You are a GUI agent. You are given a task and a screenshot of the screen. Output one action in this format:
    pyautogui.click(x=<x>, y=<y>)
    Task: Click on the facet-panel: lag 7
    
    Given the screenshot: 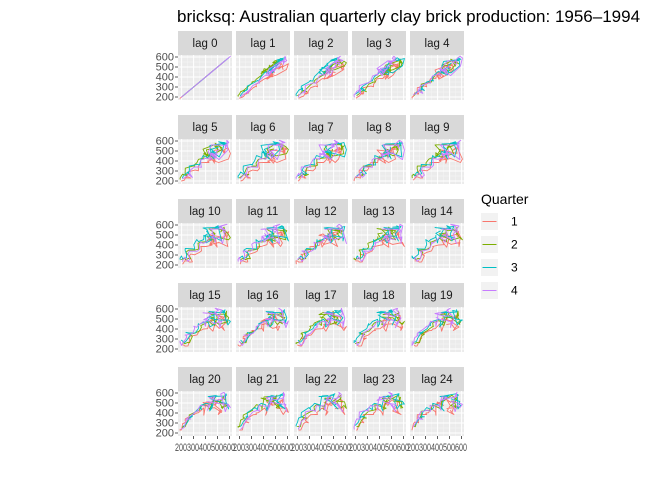 What is the action you would take?
    pyautogui.click(x=321, y=149)
    